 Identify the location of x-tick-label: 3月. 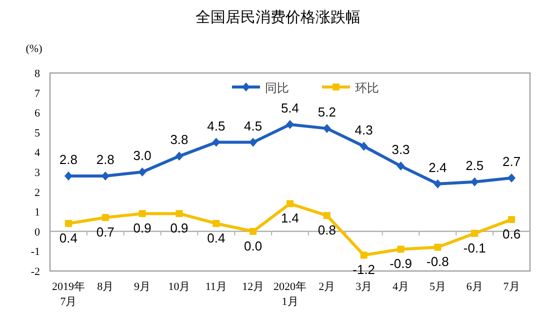
(364, 287).